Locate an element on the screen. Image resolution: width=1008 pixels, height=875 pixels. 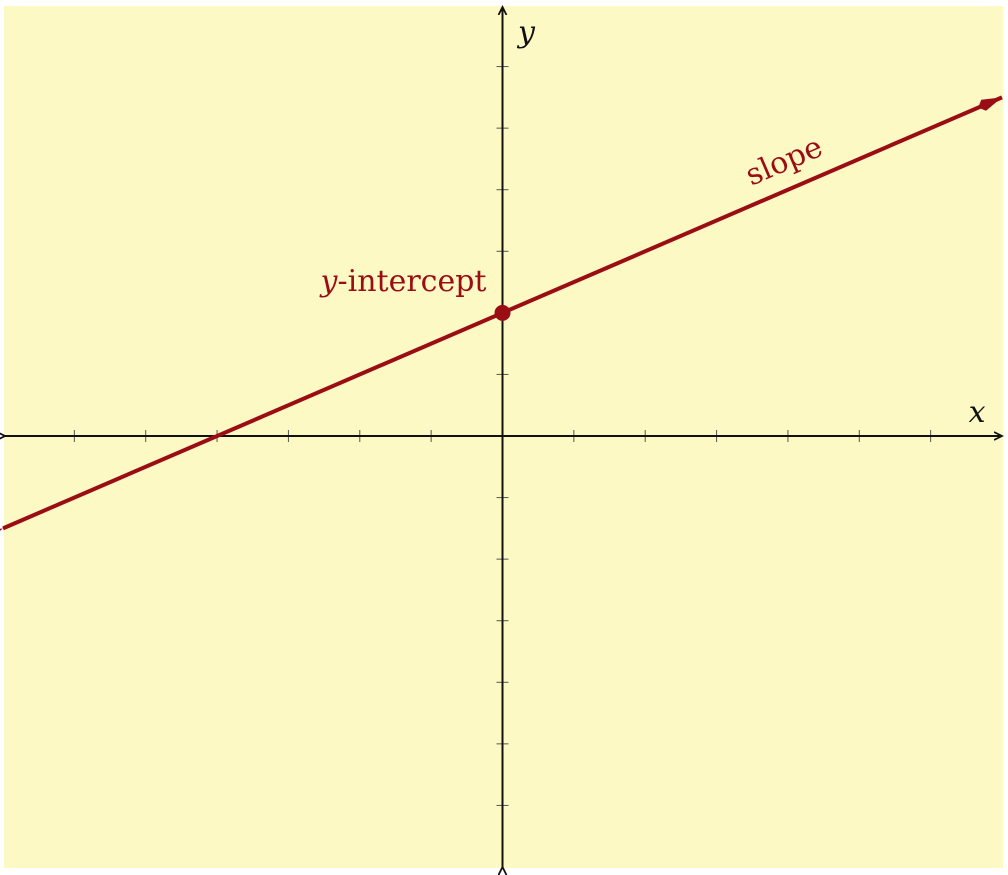
y-intercept-point is located at coordinates (502, 312).